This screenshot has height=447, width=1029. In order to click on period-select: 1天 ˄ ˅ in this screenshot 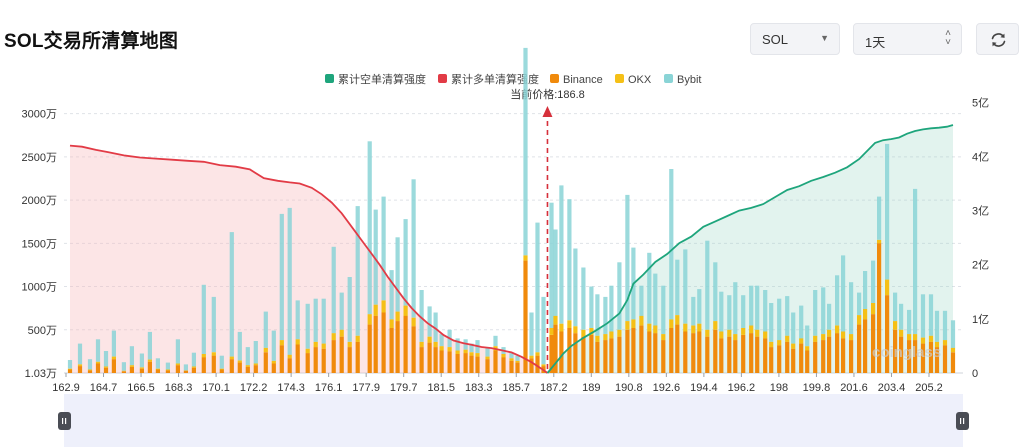, I will do `click(907, 39)`.